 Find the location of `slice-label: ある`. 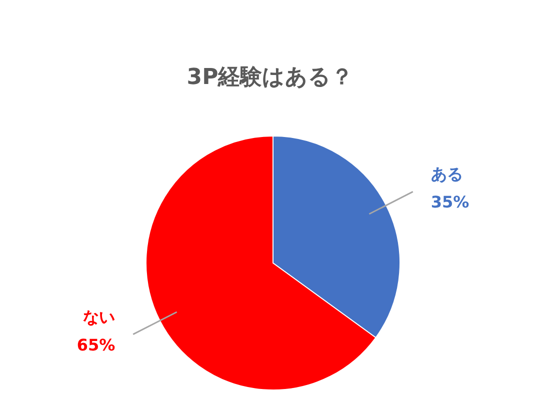

slice-label: ある is located at coordinates (446, 174).